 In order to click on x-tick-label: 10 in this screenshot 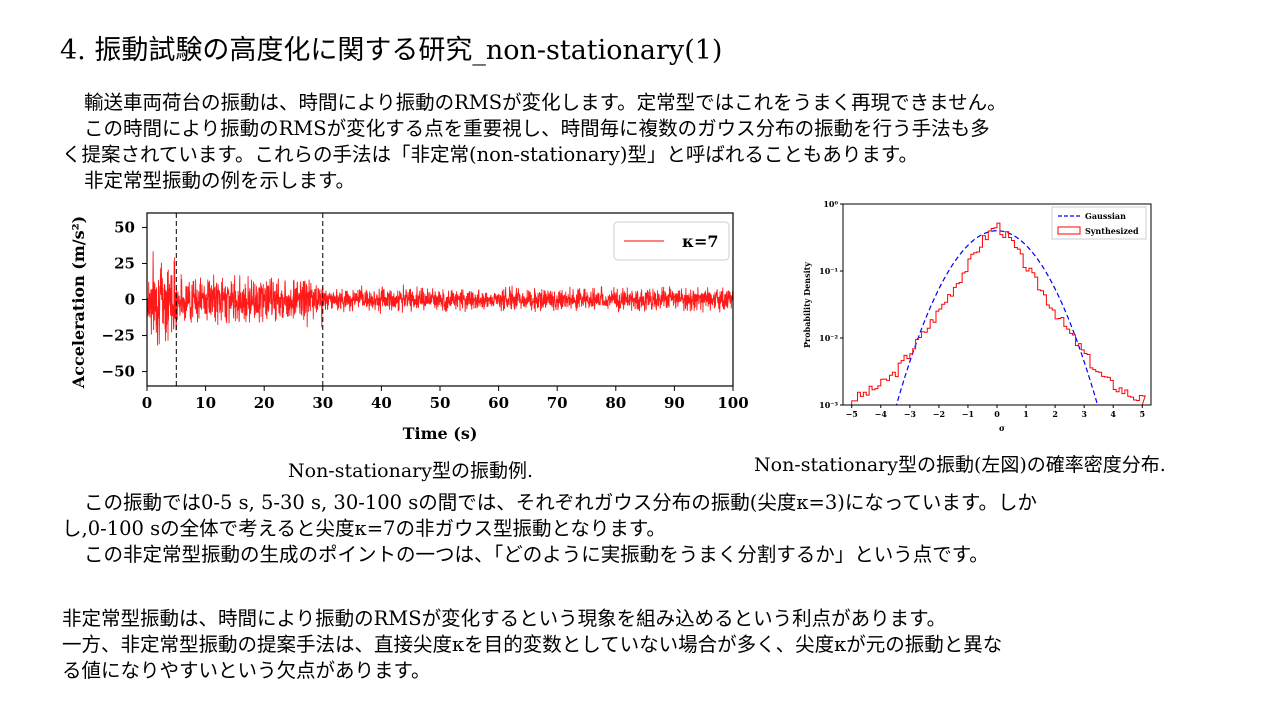, I will do `click(205, 403)`.